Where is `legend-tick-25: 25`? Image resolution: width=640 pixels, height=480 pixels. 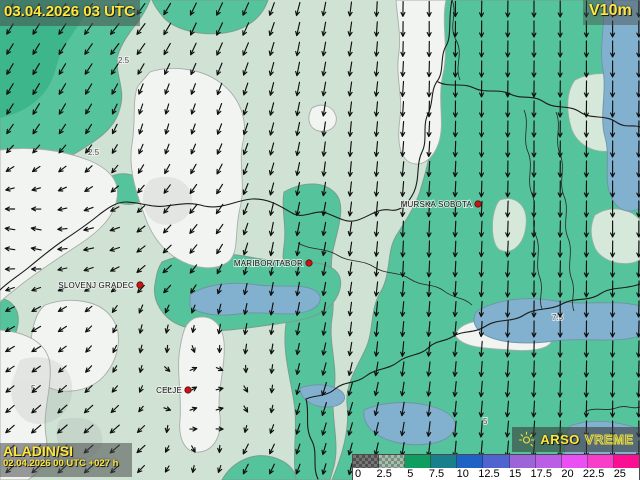 legend-tick-25: 25 is located at coordinates (619, 474).